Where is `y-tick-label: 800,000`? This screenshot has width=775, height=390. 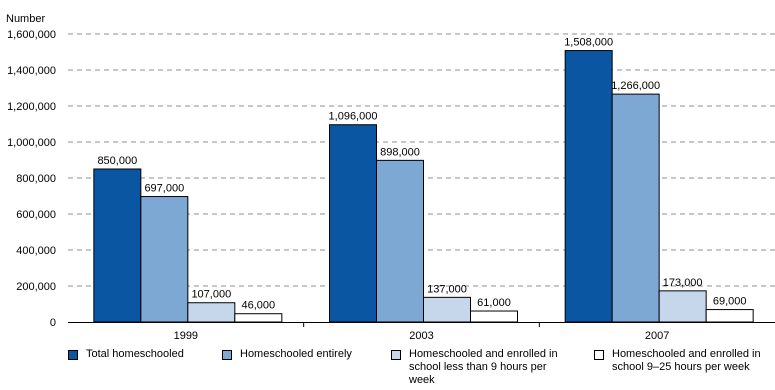 y-tick-label: 800,000 is located at coordinates (36, 179).